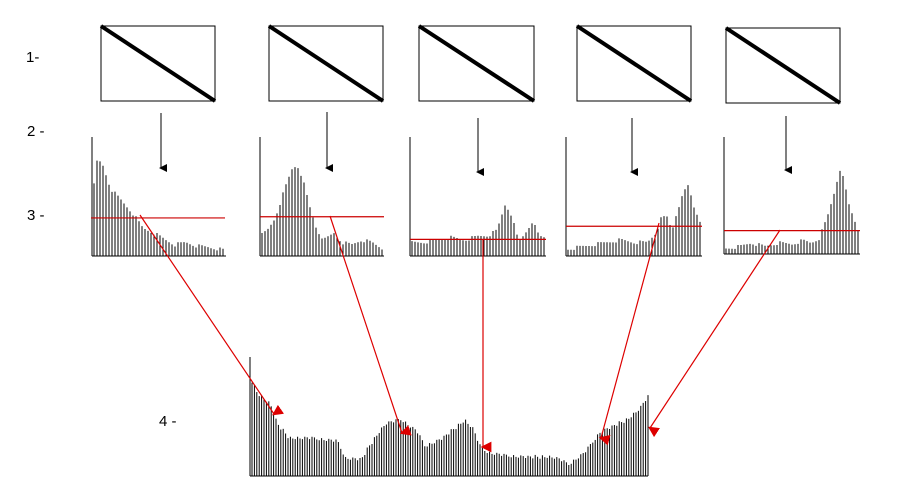 The width and height of the screenshot is (899, 503). Describe the element at coordinates (449, 417) in the screenshot. I see `combined-histogram` at that location.